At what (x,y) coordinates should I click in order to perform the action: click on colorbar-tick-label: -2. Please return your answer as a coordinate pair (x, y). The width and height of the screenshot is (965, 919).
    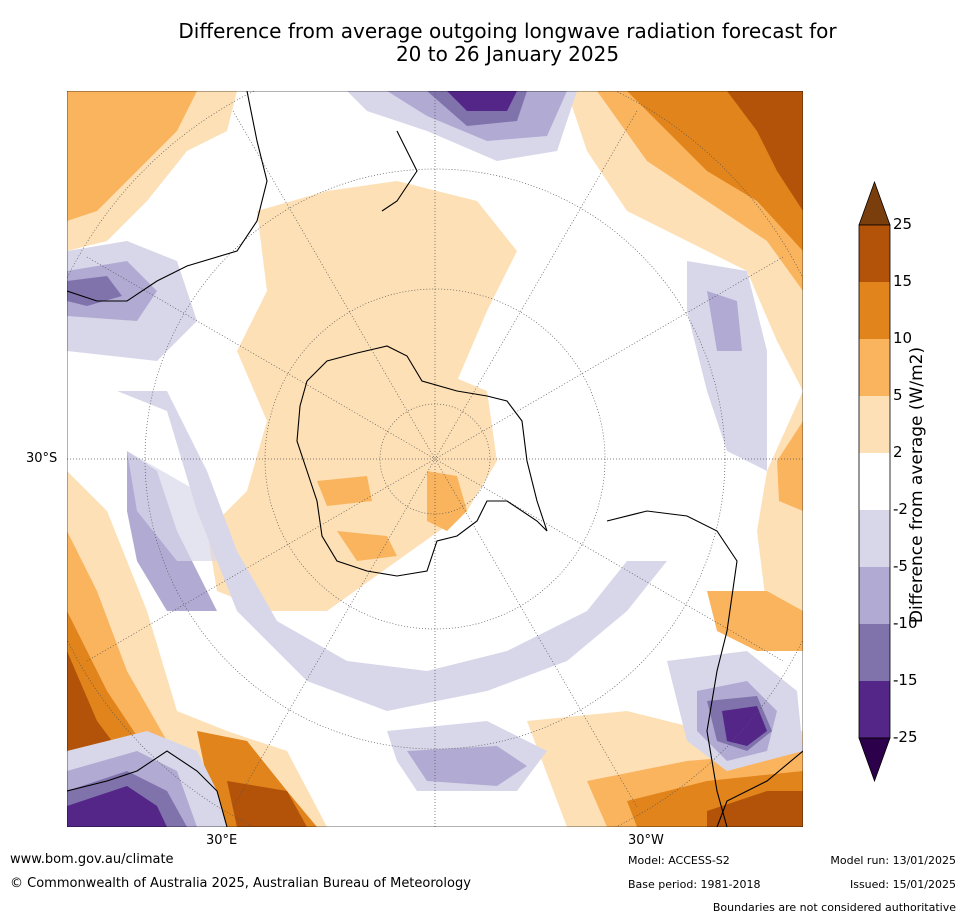
    Looking at the image, I should click on (900, 509).